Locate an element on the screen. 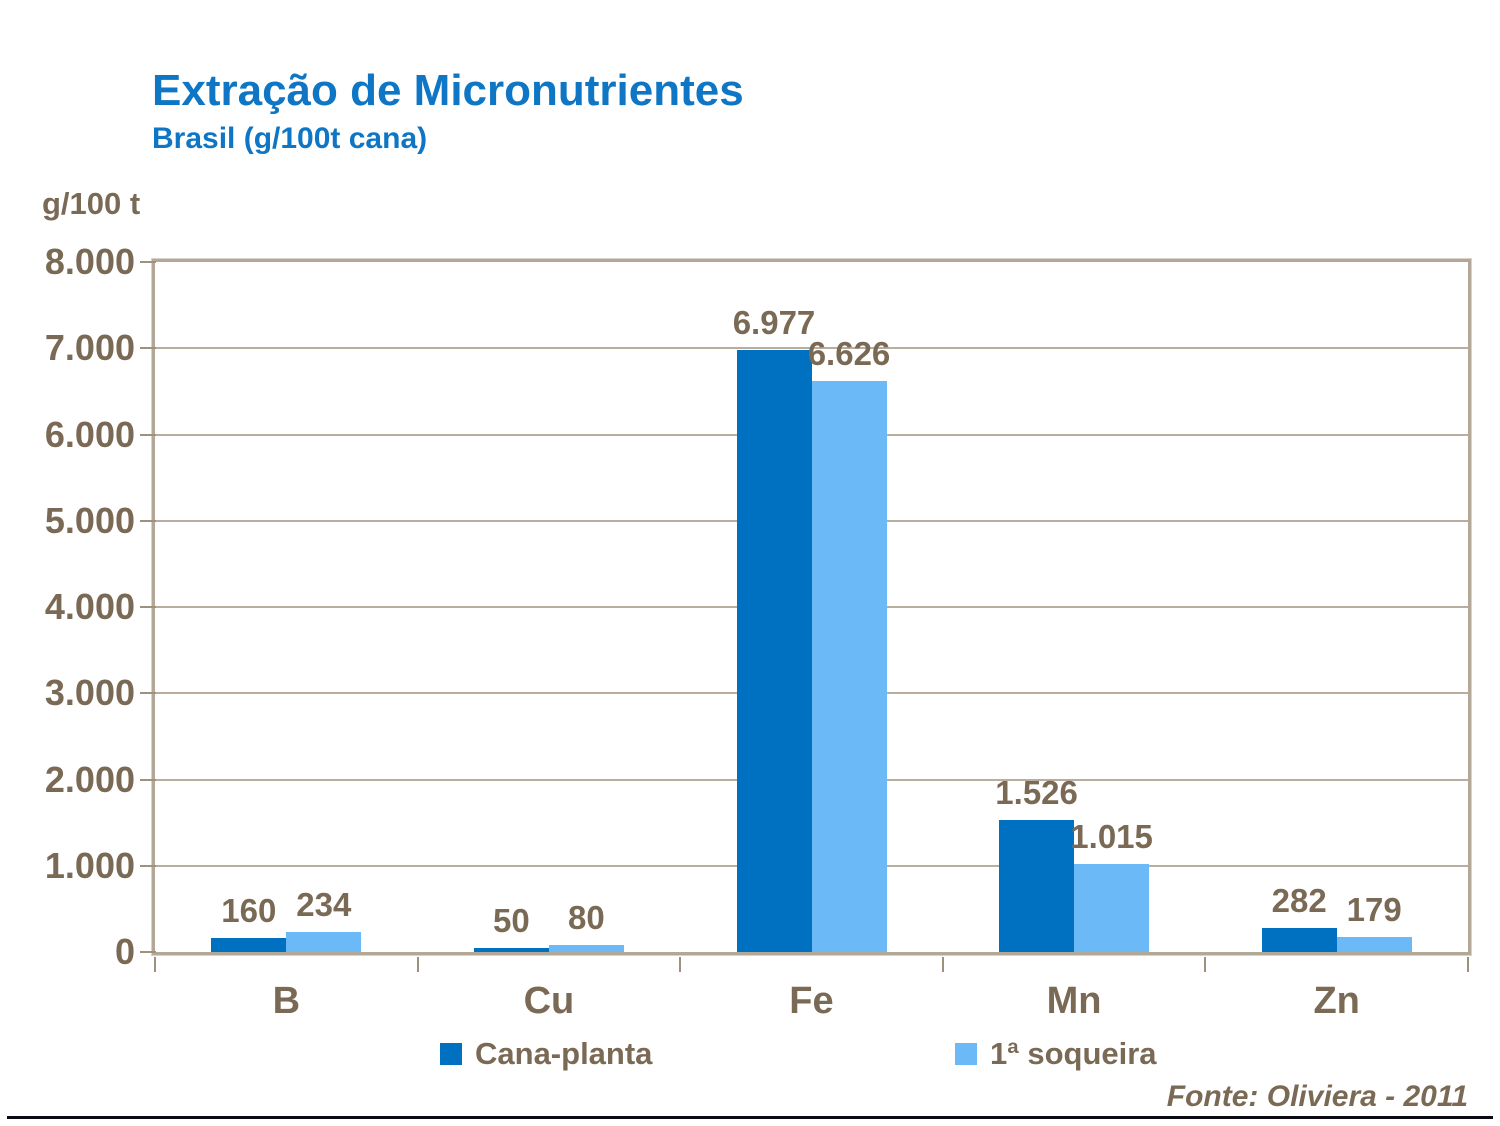 Image resolution: width=1500 pixels, height=1126 pixels. chart-subtitle: Brasil (g/100t cana) is located at coordinates (290, 139).